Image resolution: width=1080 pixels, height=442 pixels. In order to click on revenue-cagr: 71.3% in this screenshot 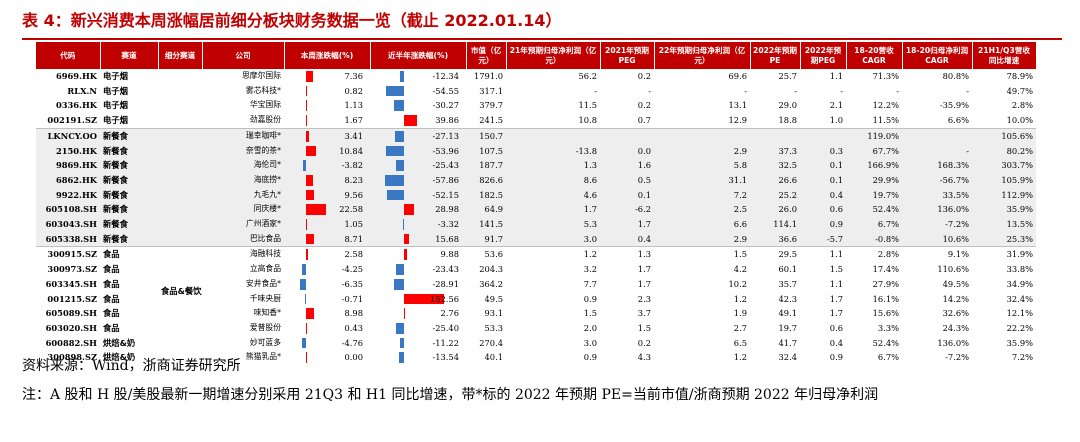, I will do `click(885, 76)`.